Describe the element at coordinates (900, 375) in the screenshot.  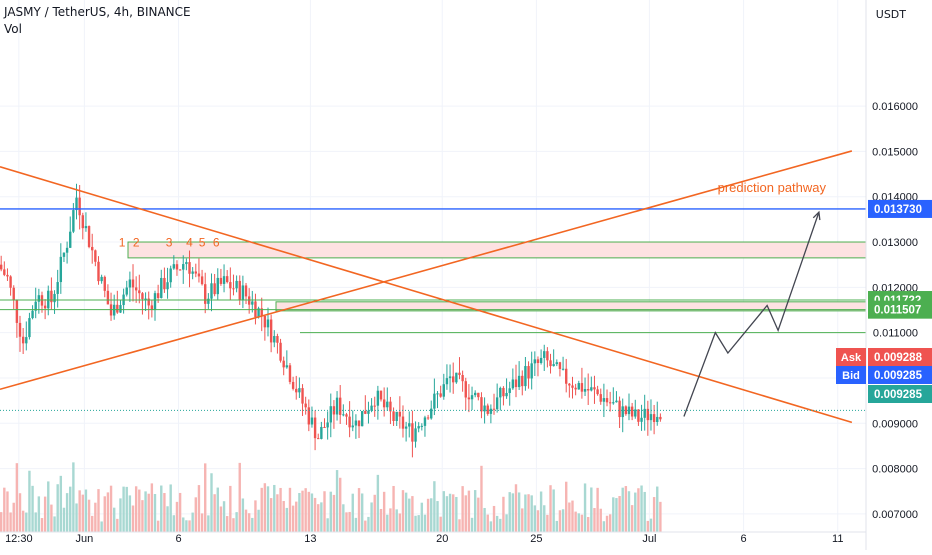
I see `price-label-badge` at that location.